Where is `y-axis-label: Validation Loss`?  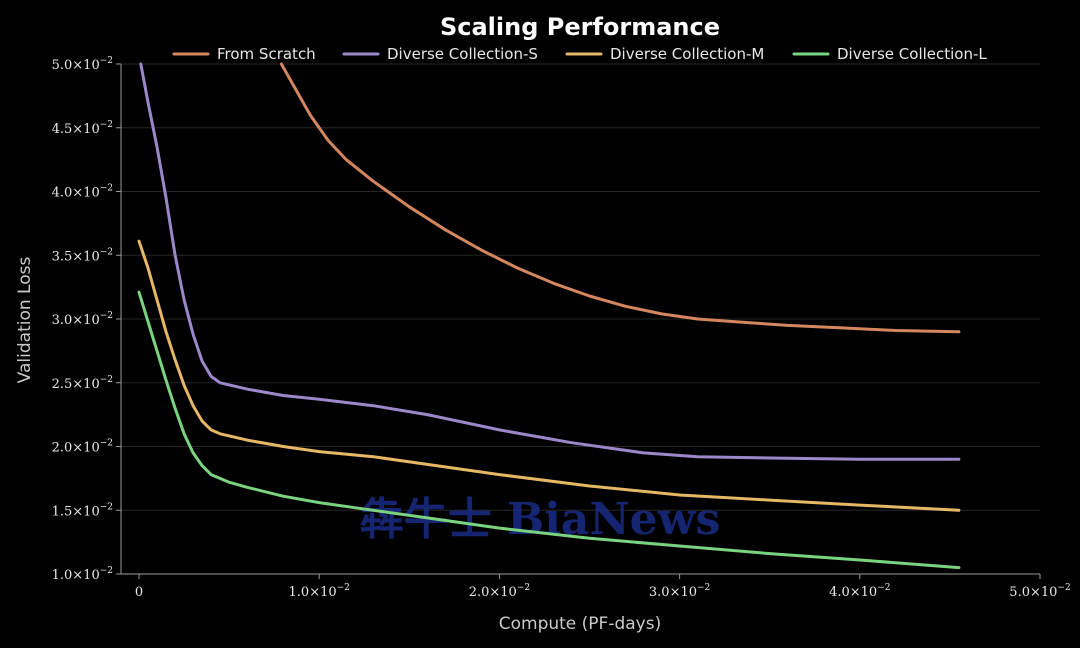 y-axis-label: Validation Loss is located at coordinates (25, 320).